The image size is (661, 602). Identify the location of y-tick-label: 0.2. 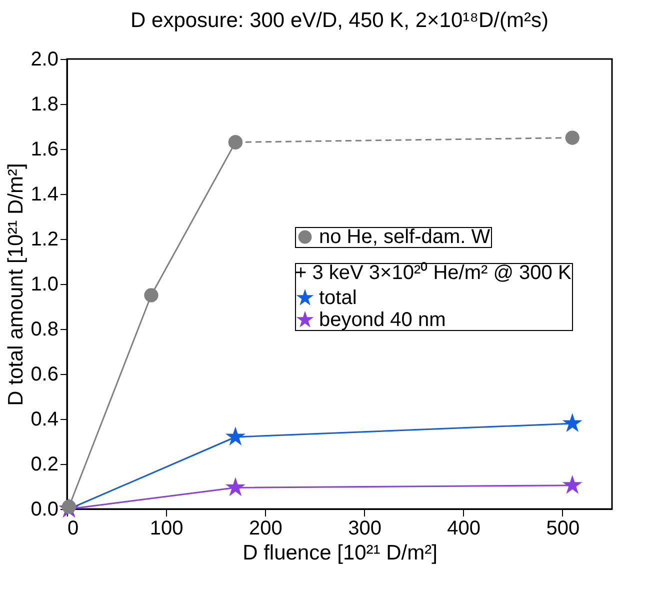
(44, 465).